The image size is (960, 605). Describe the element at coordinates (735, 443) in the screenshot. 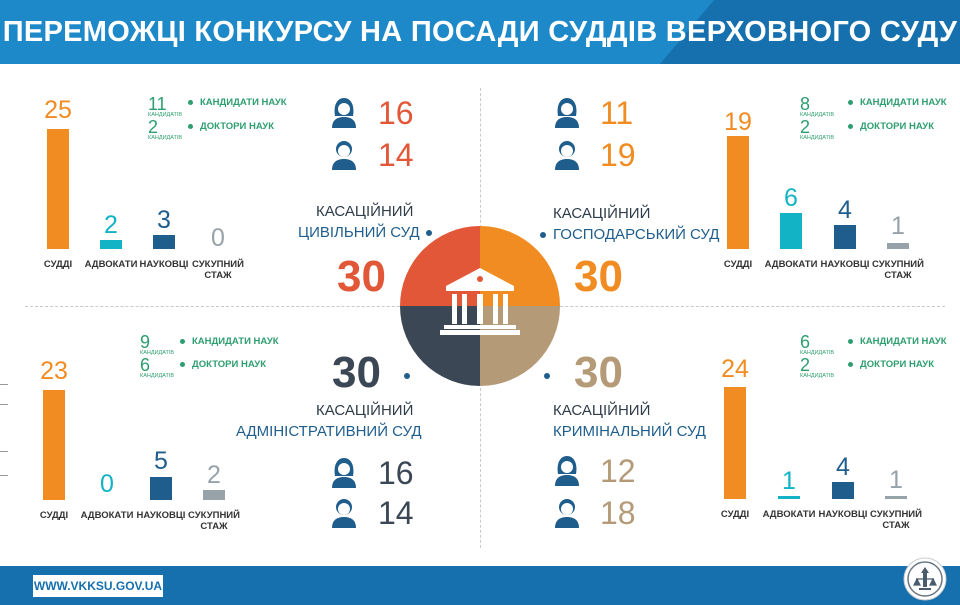

I see `criminal-judges-bar` at that location.